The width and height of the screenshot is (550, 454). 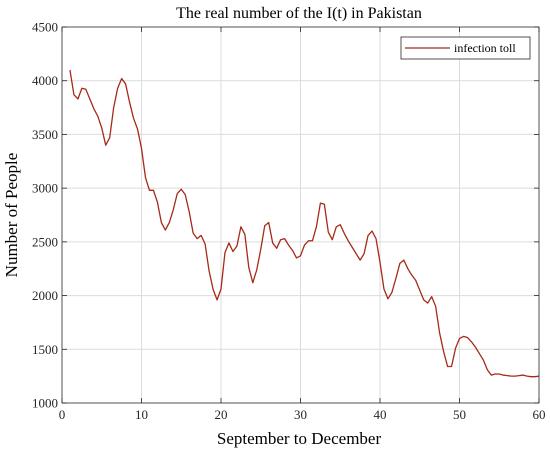 I want to click on x-tick-label: 50, so click(x=459, y=414).